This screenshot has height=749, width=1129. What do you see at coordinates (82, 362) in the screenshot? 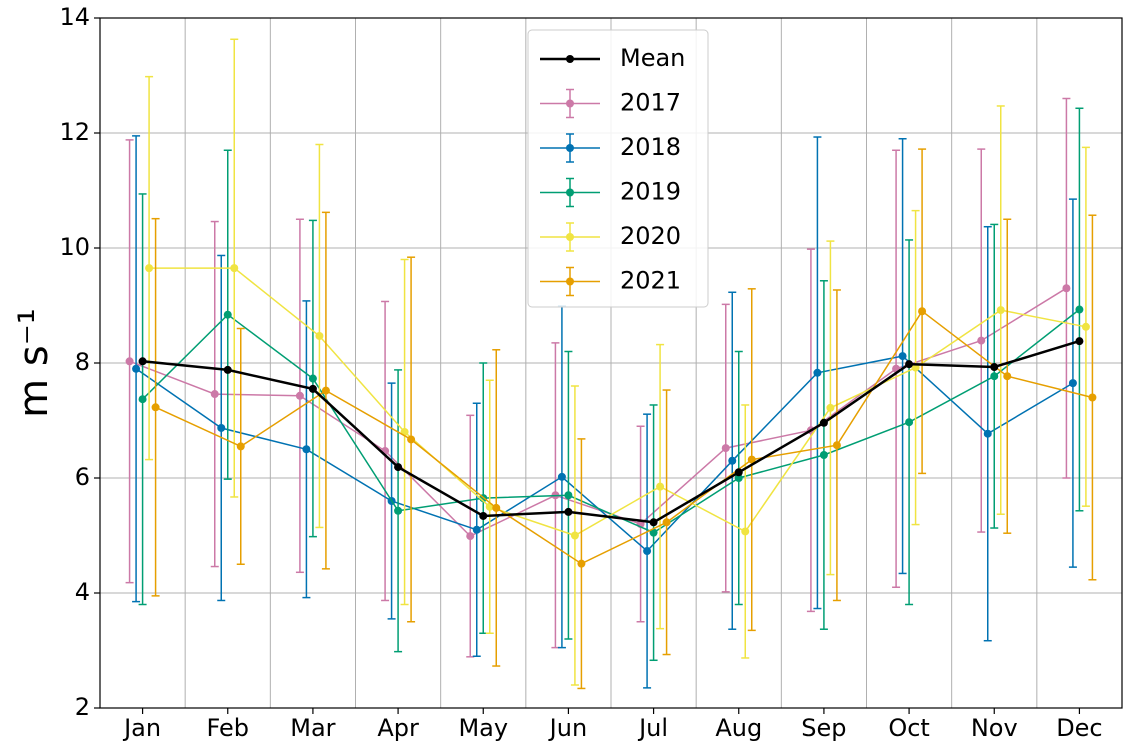
I see `y-tick-label: 8` at bounding box center [82, 362].